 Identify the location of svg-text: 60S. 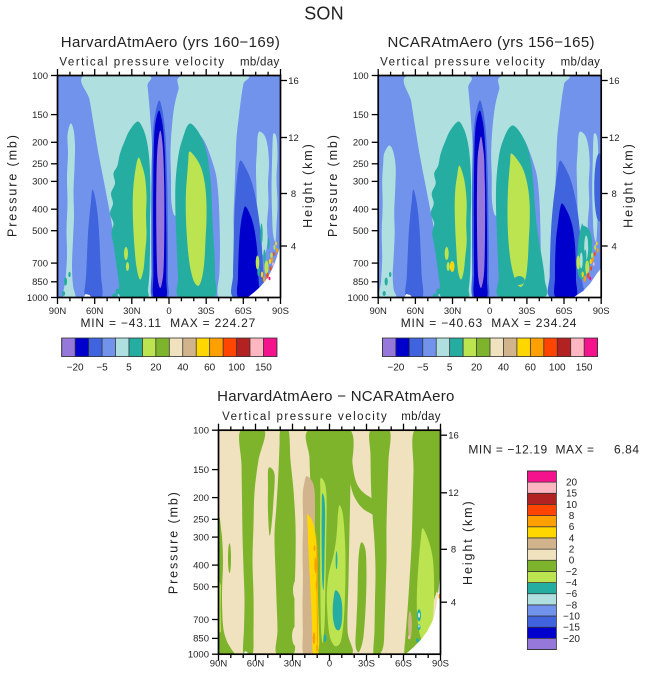
(403, 663).